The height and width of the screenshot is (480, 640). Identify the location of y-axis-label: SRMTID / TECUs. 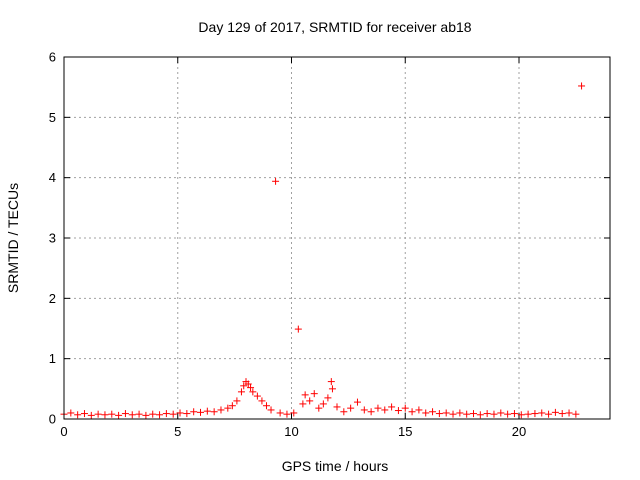
(13, 238).